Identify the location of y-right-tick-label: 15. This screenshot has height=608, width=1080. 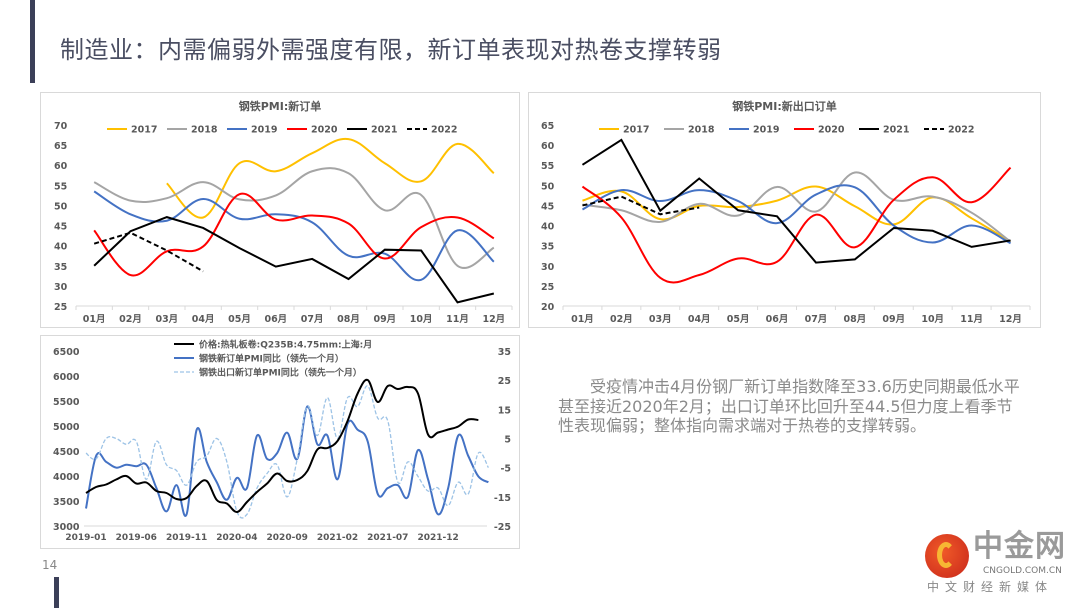
(504, 410).